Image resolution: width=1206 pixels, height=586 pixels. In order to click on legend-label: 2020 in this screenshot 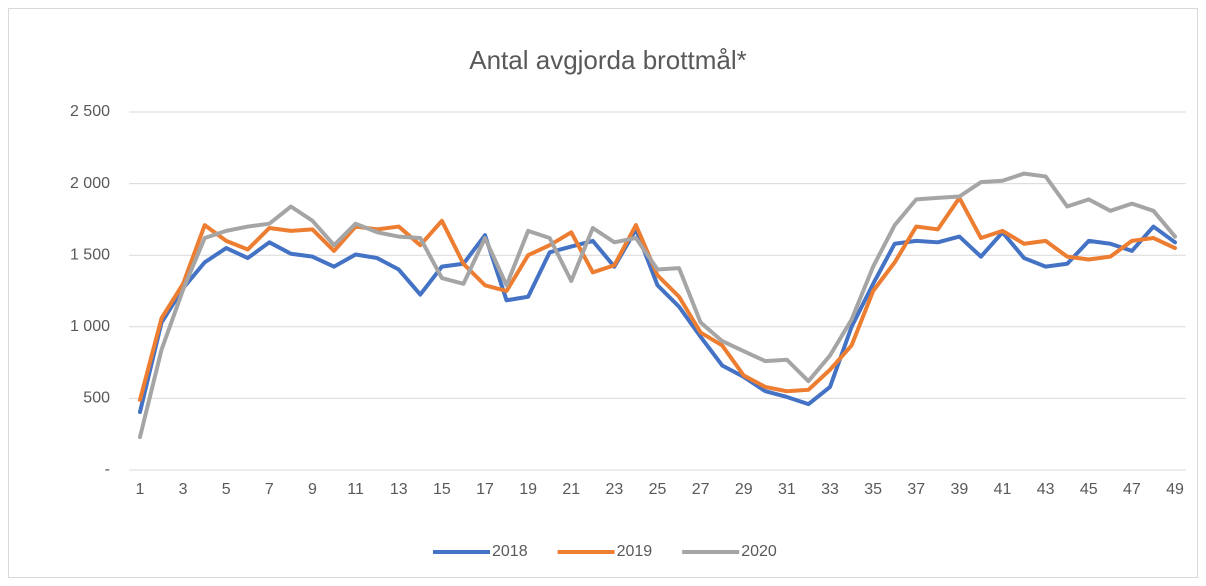, I will do `click(759, 551)`.